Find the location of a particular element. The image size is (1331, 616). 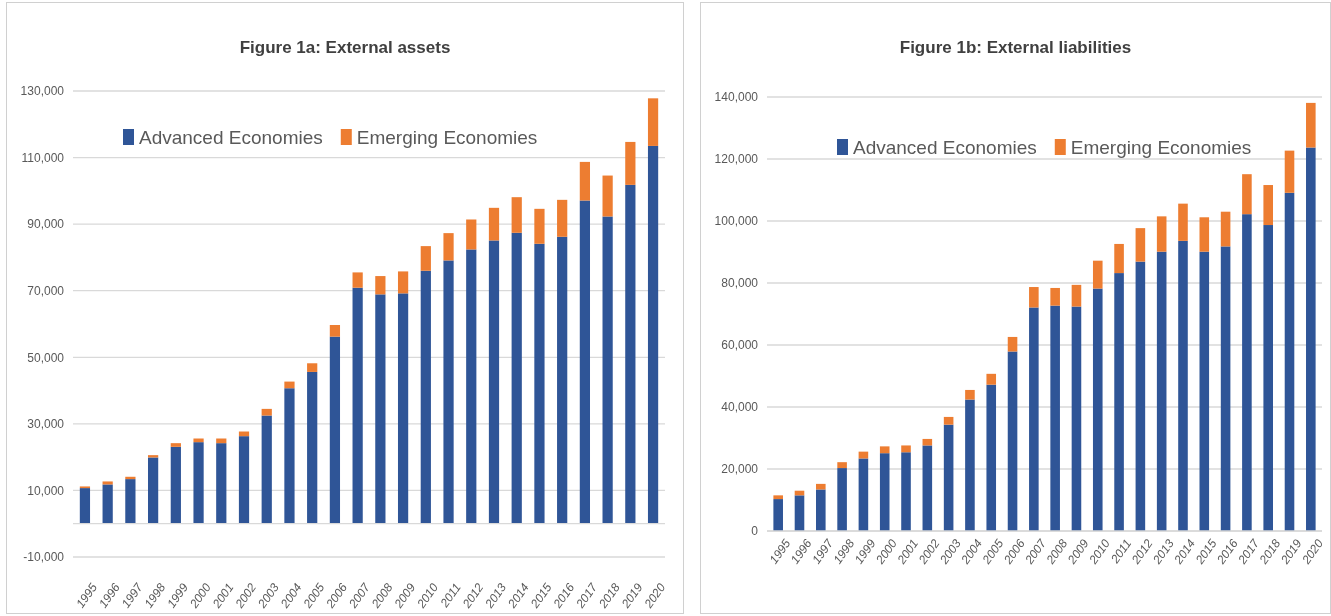

y-tick-label: 110,000 is located at coordinates (43, 157).